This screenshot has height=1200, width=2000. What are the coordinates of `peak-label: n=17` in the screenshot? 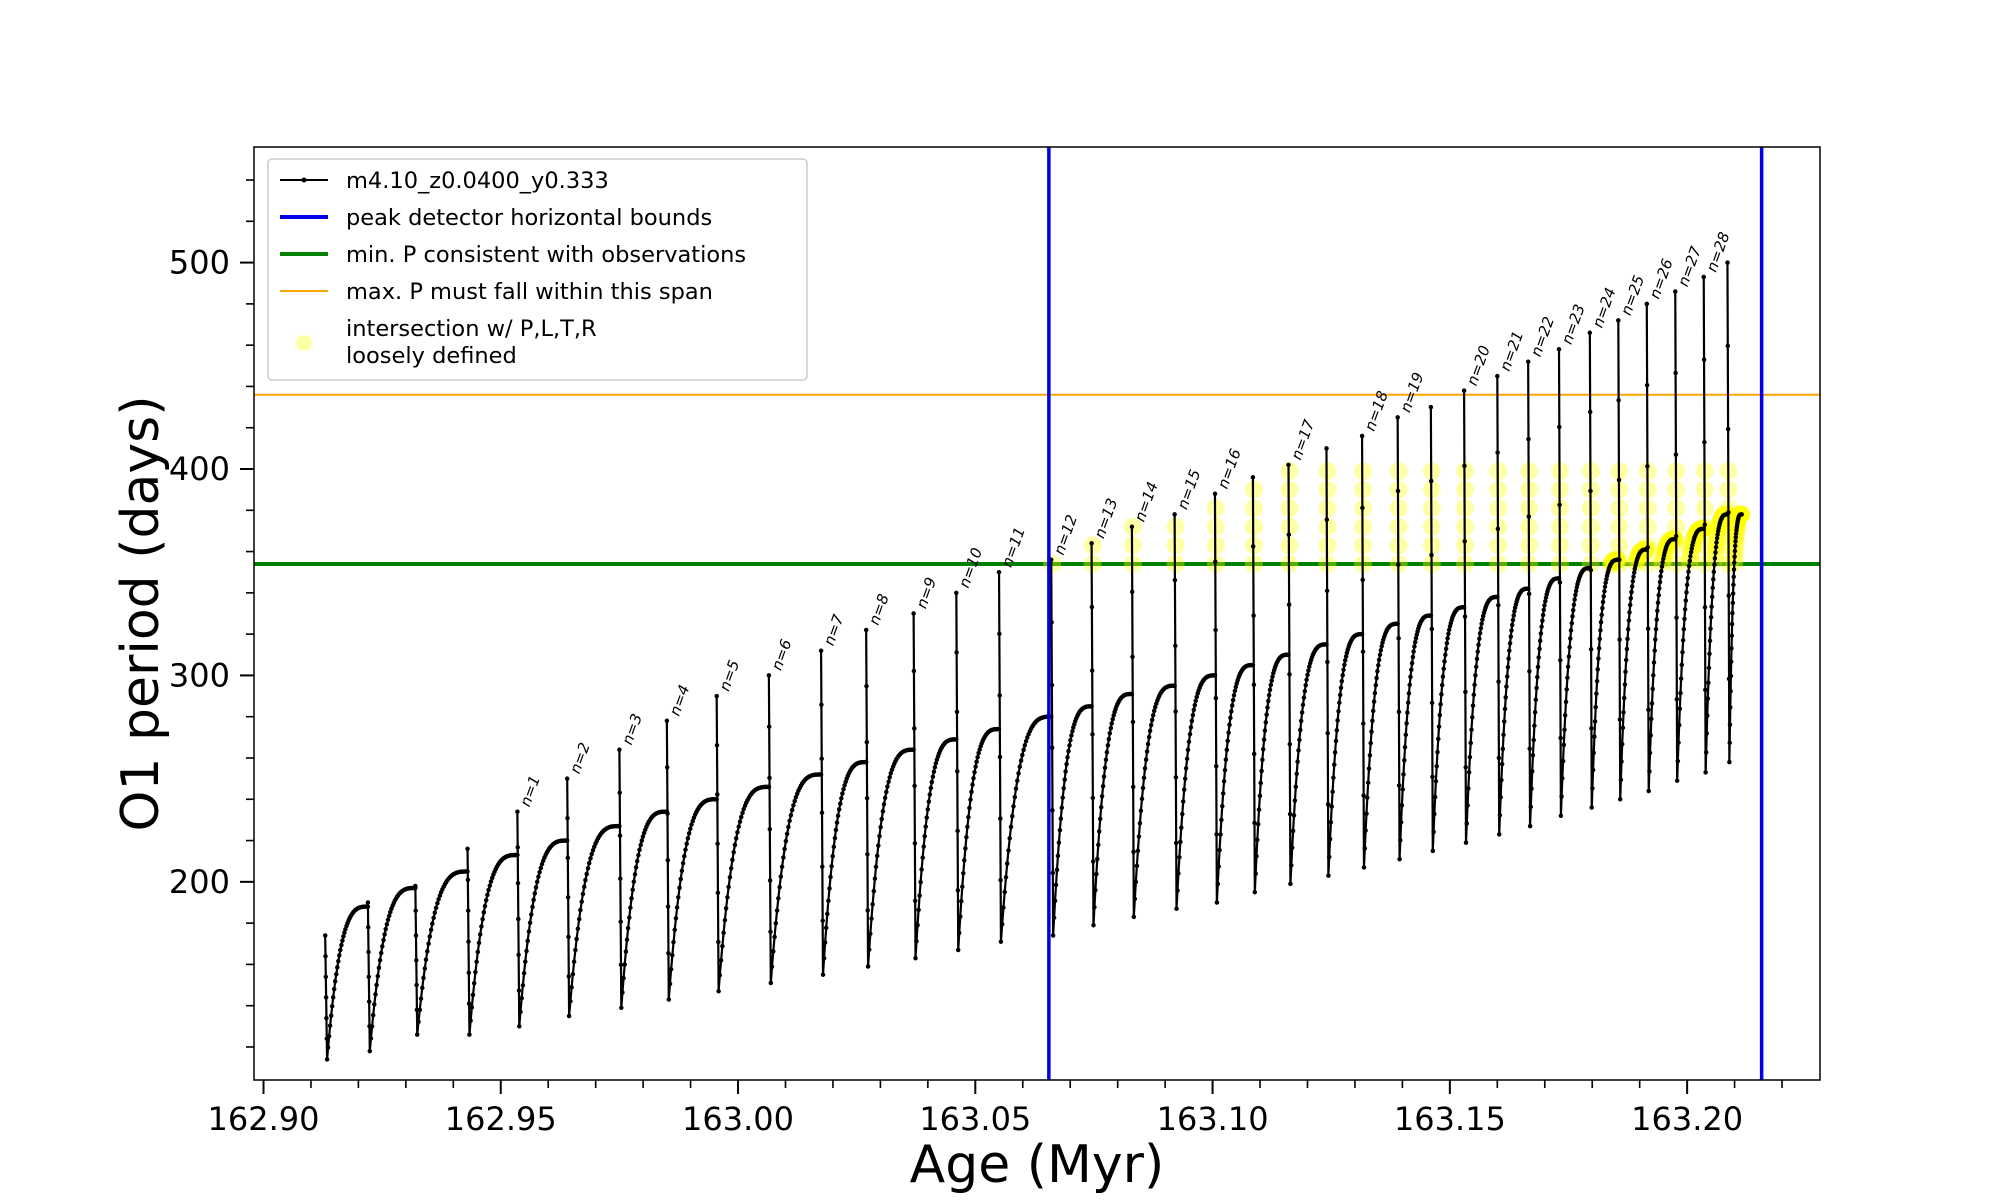 It's located at (1302, 439).